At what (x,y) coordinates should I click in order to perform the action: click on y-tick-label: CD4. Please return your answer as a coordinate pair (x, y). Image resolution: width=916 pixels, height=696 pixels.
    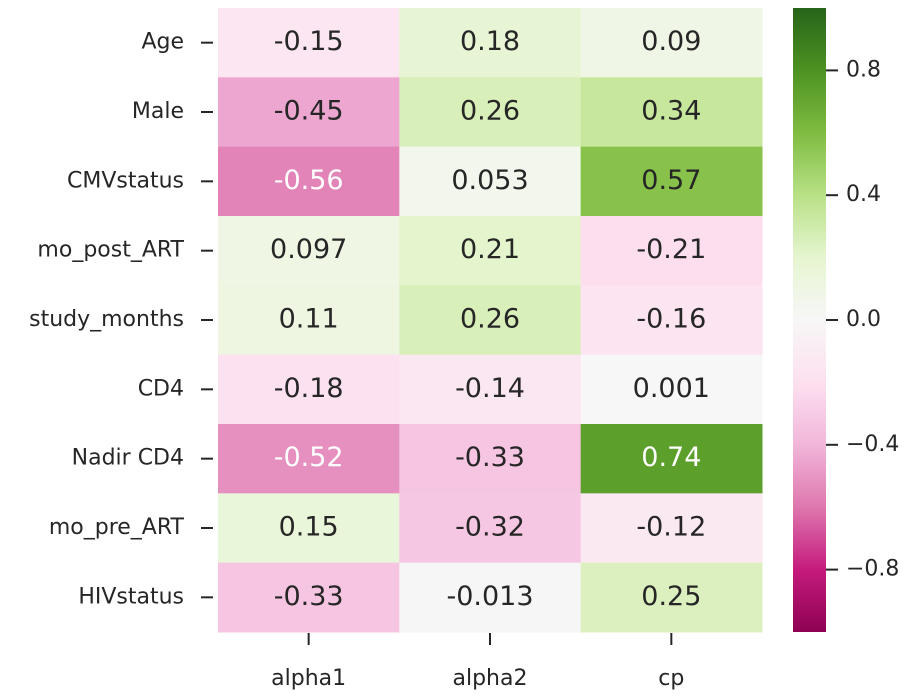
    Looking at the image, I should click on (161, 388).